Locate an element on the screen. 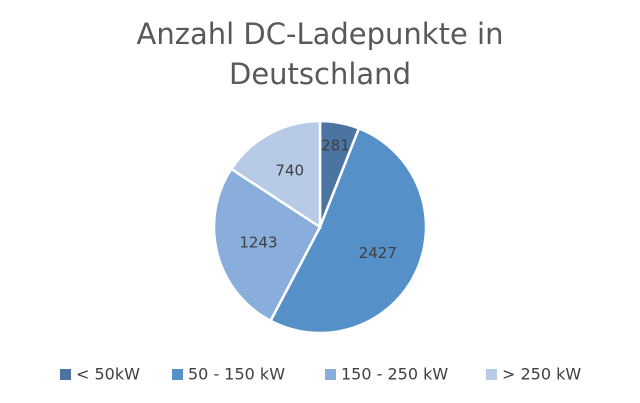  data-label: 281 is located at coordinates (335, 145).